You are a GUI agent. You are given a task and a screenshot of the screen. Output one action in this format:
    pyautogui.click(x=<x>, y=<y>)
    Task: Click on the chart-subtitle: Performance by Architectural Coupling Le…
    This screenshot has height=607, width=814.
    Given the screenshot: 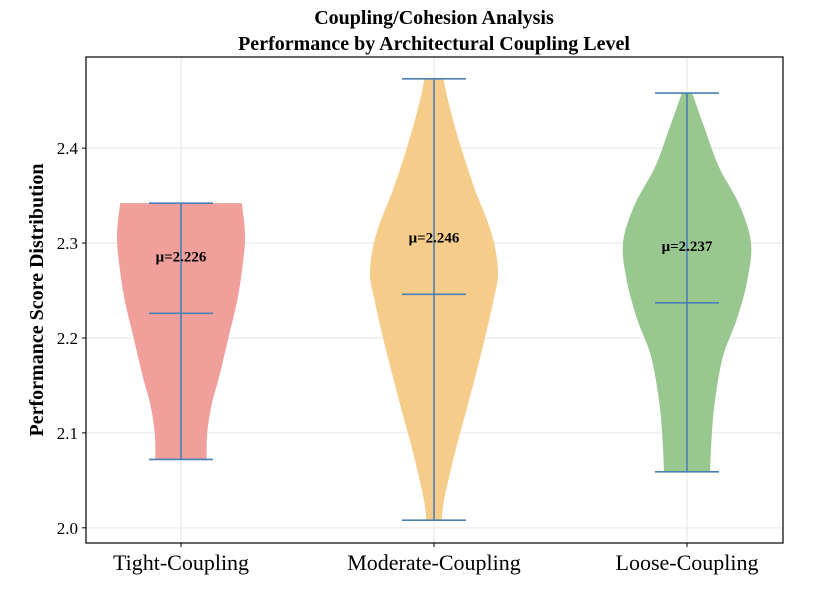 What is the action you would take?
    pyautogui.click(x=434, y=44)
    